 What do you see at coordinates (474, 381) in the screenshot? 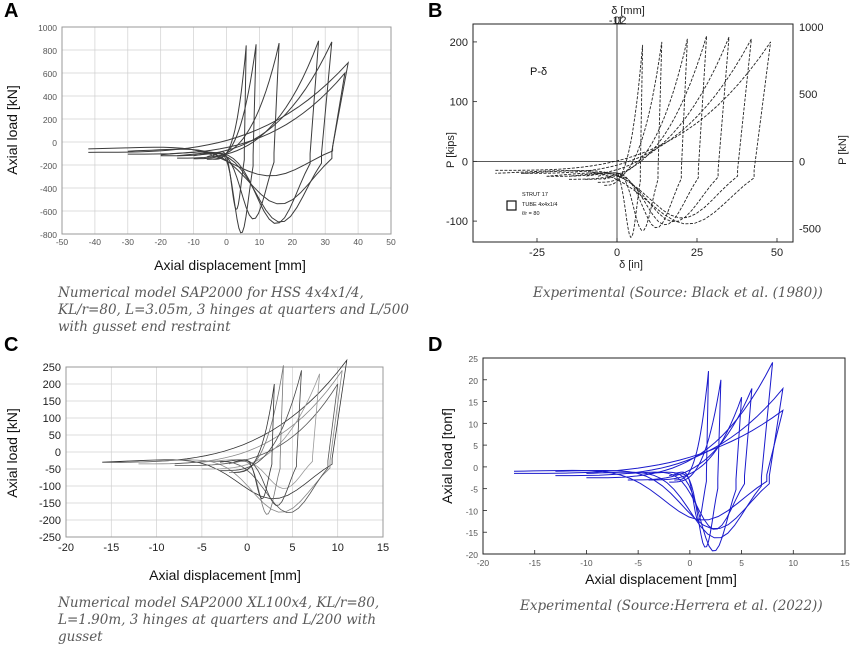
I see `y-tick-label: 20` at bounding box center [474, 381].